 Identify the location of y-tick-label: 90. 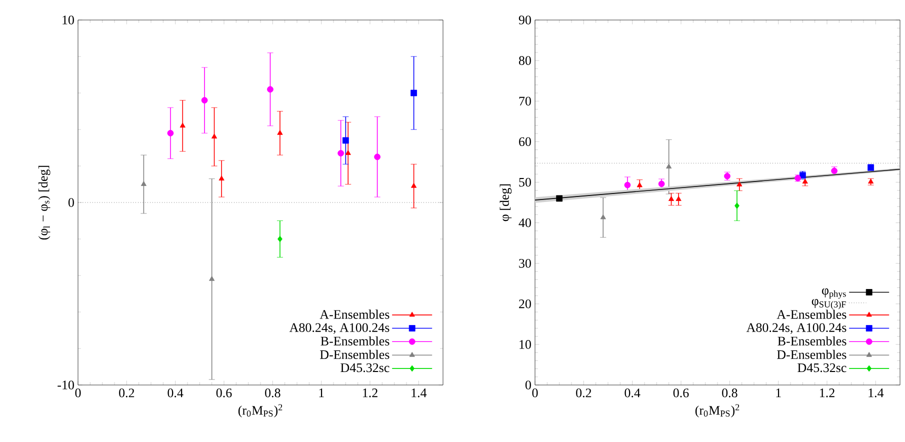
(524, 20).